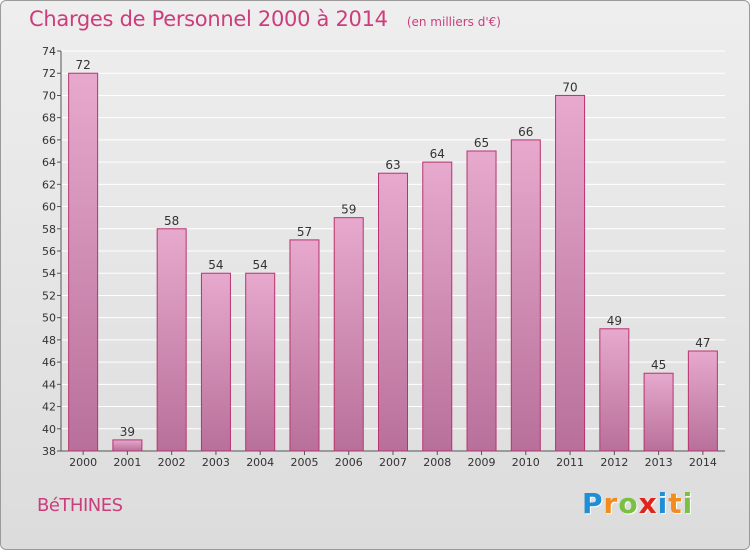  I want to click on y-tick-label: 54, so click(49, 273).